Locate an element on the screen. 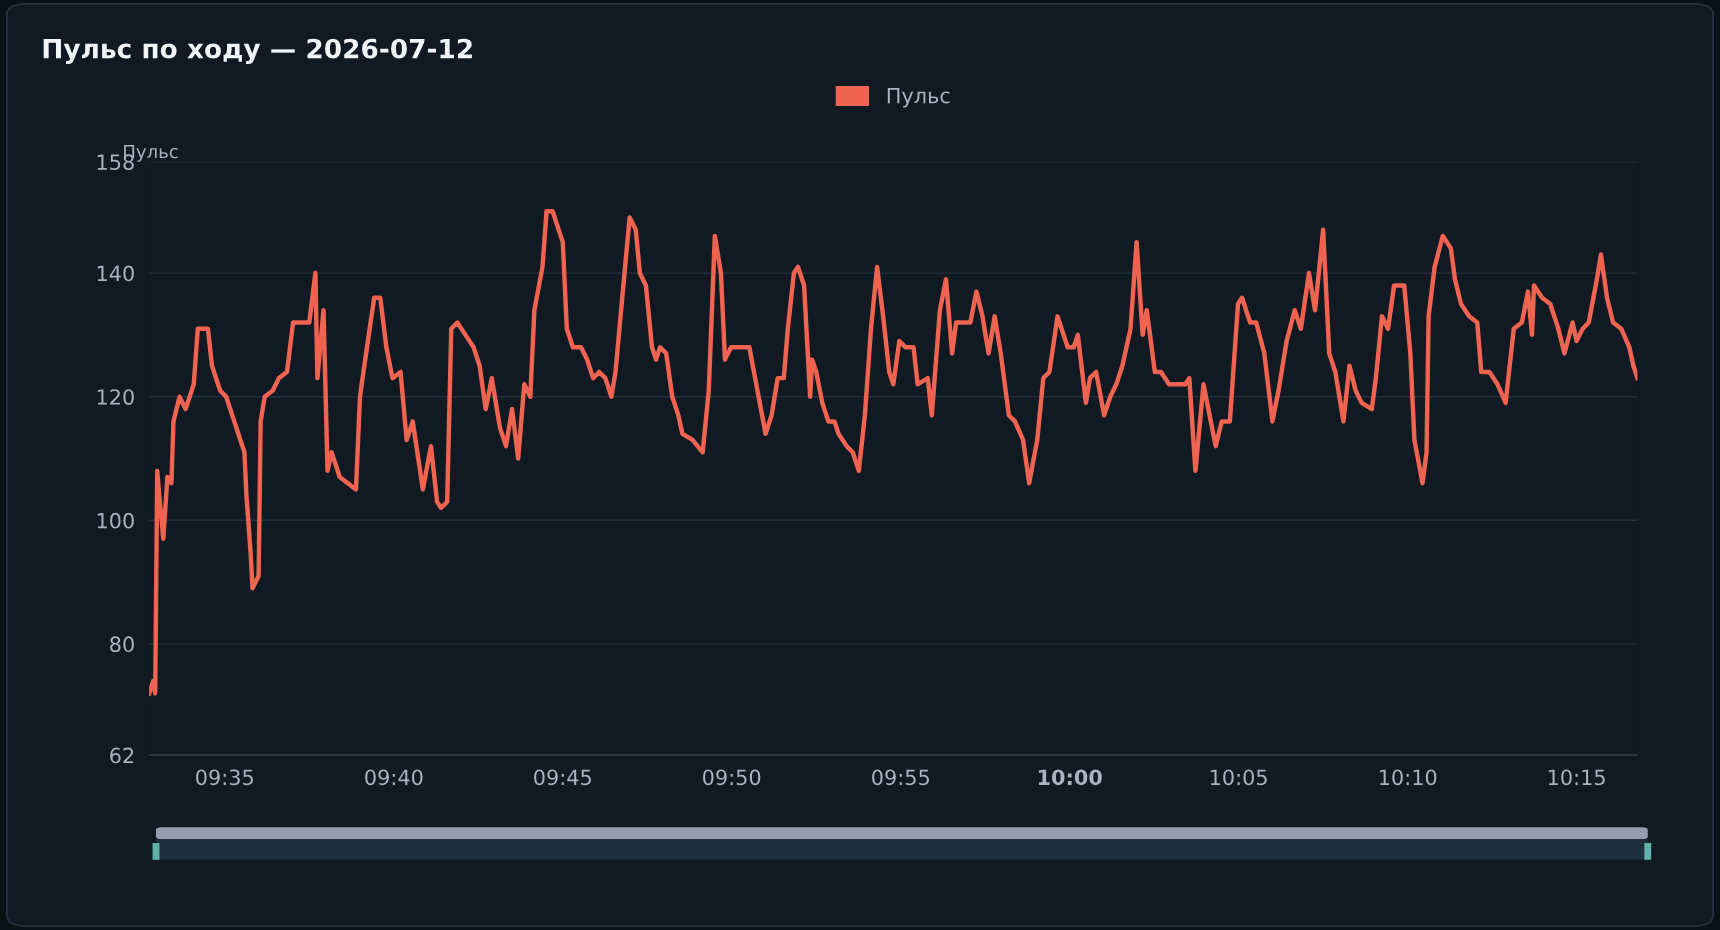  x-tick-label: 10:00 is located at coordinates (1070, 777).